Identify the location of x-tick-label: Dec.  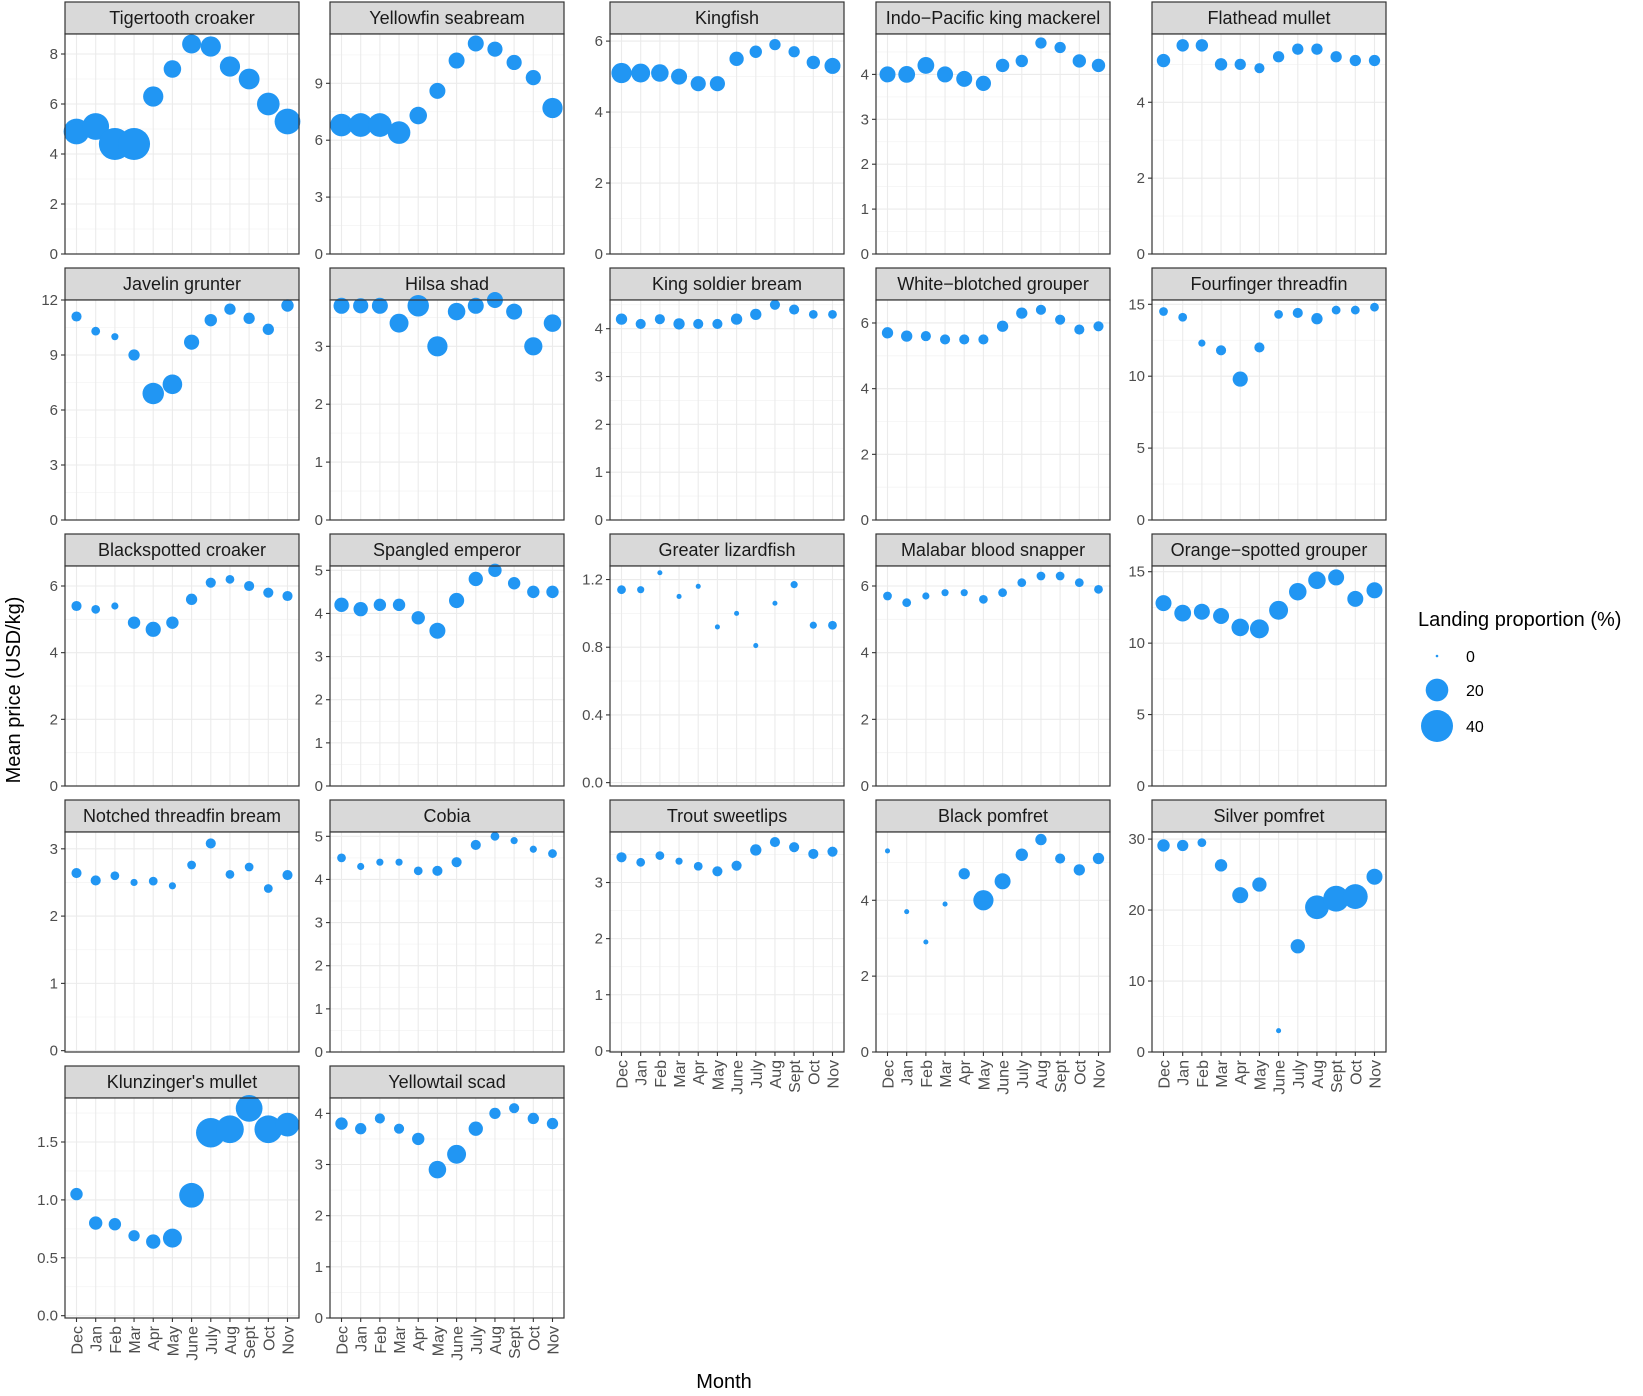
(889, 1074).